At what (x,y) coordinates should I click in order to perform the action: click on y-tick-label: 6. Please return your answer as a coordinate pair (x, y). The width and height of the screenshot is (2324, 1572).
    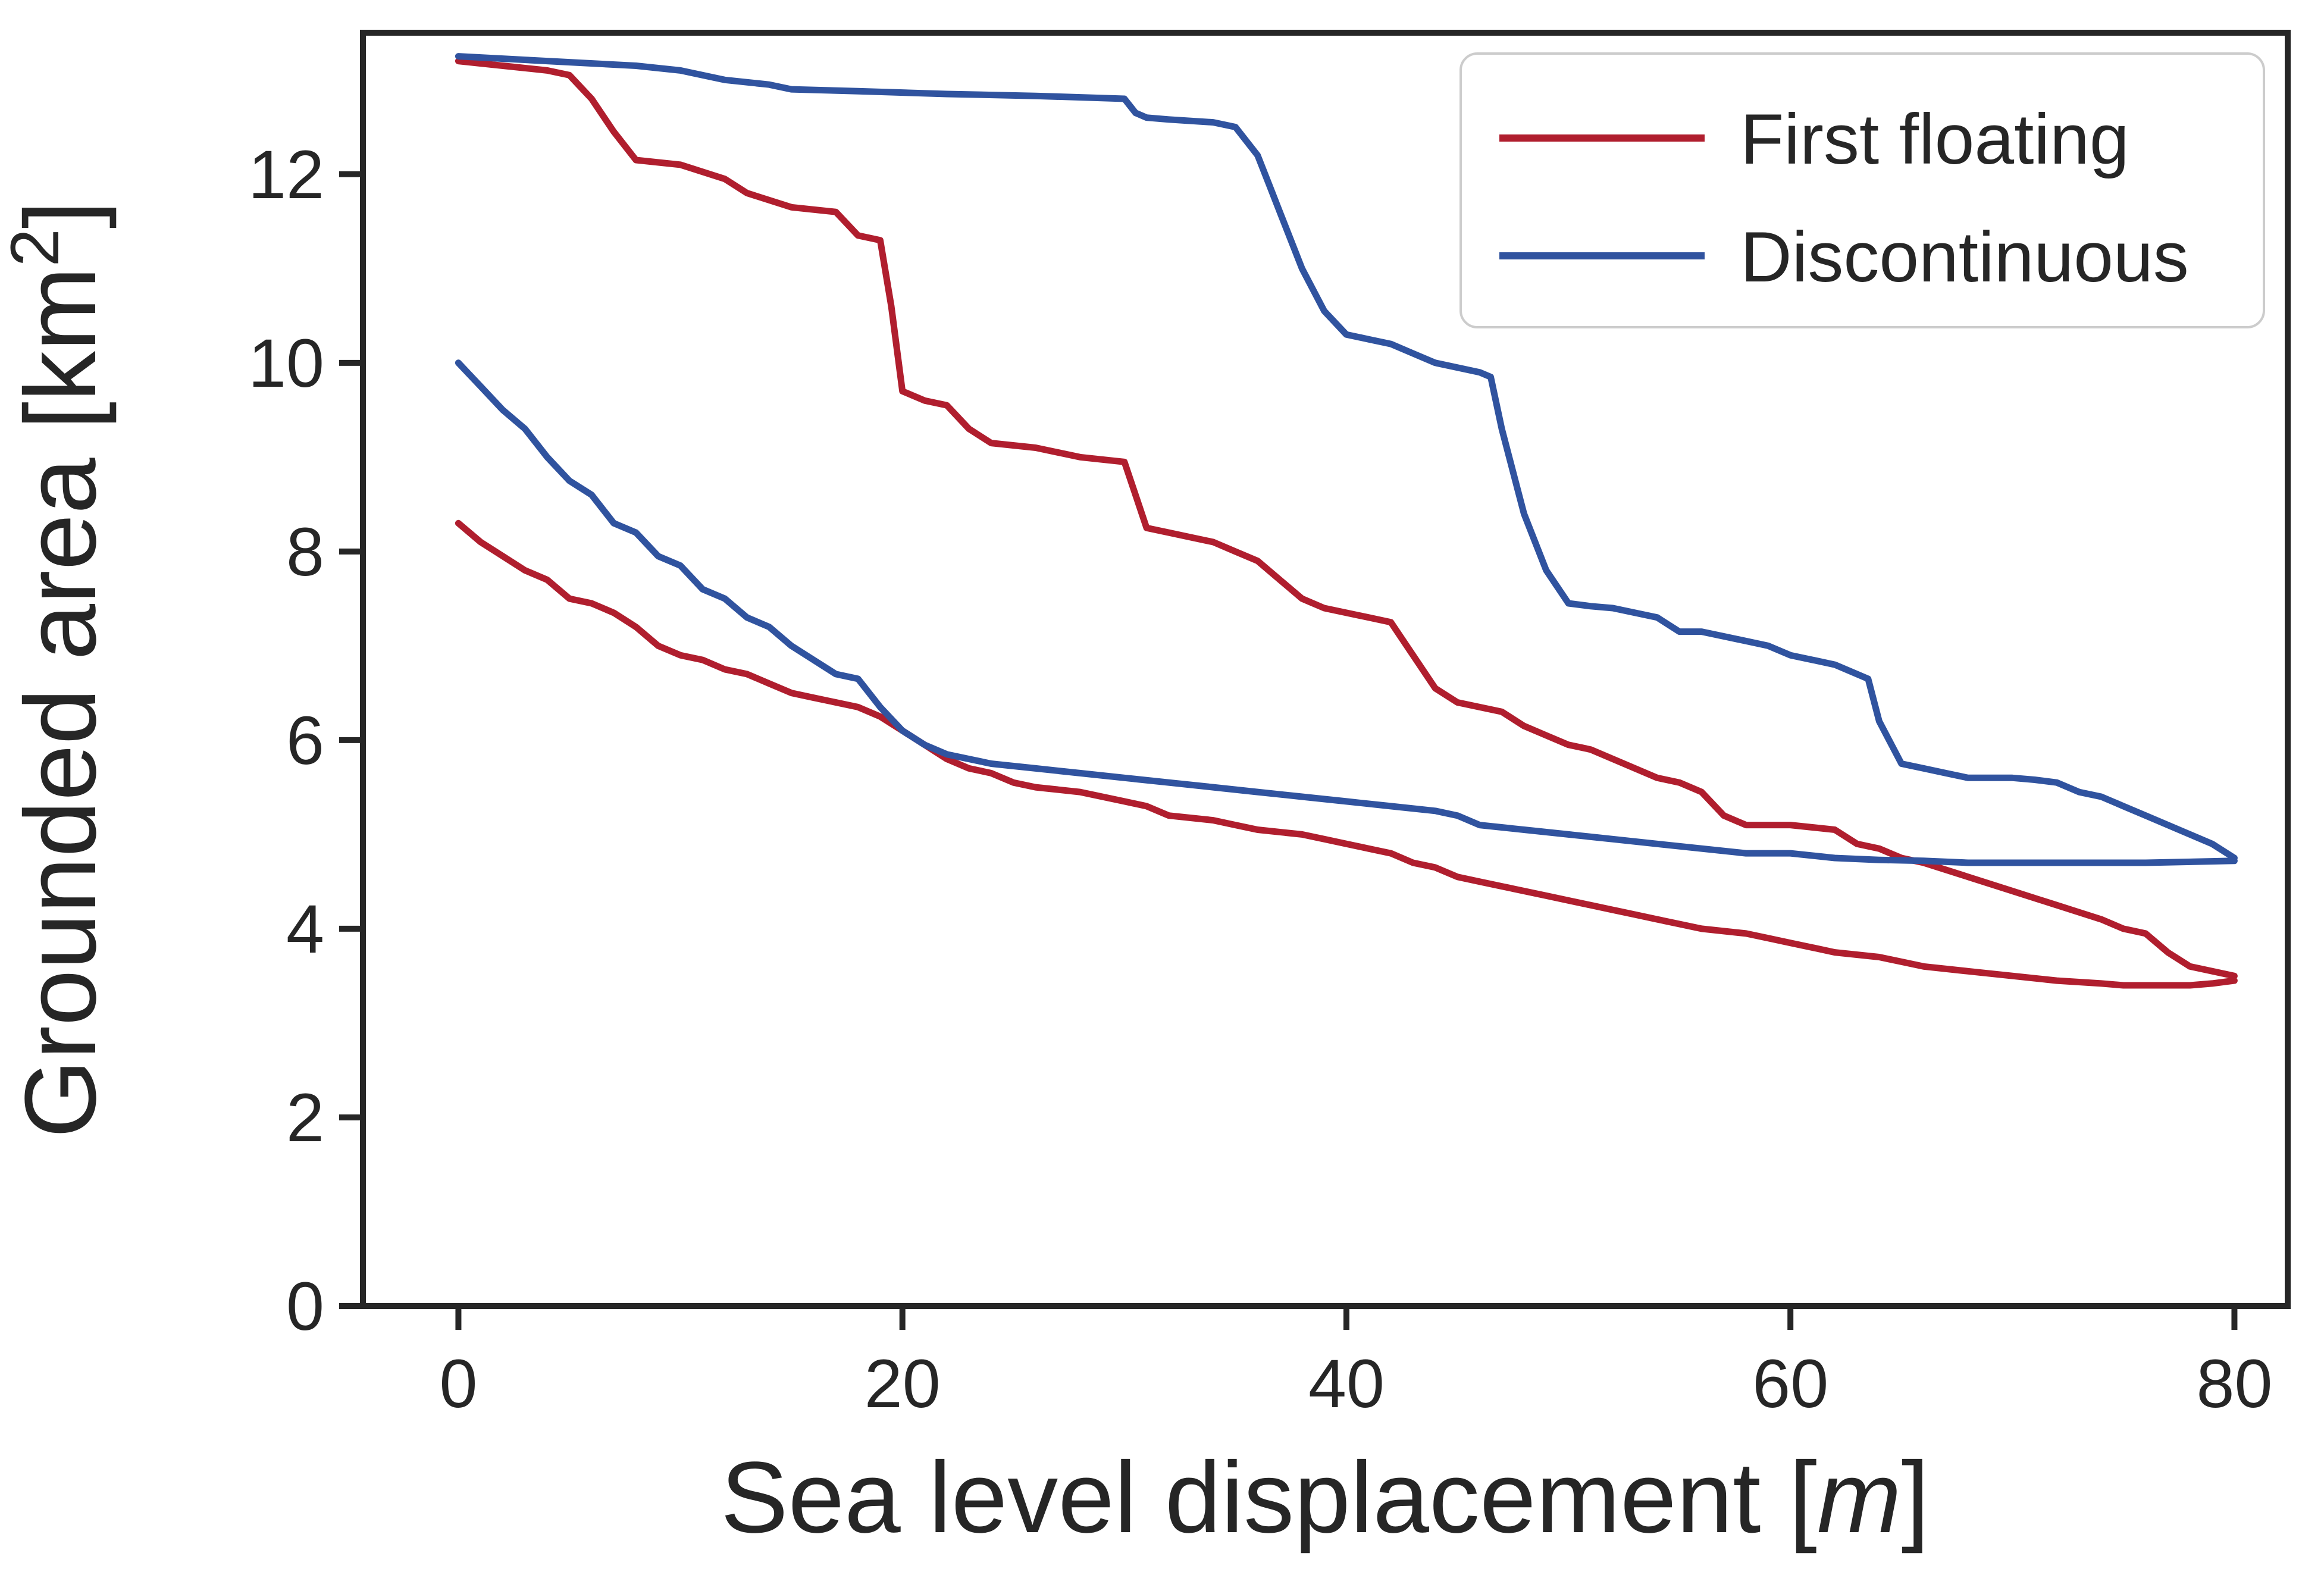
    Looking at the image, I should click on (305, 741).